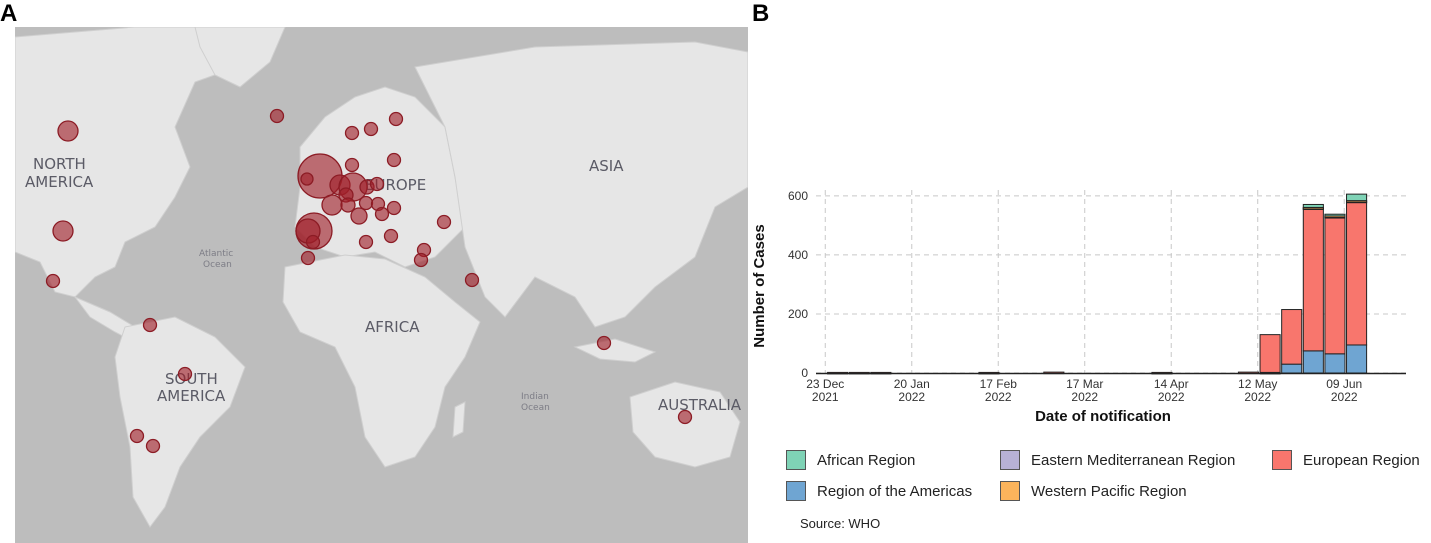  What do you see at coordinates (606, 166) in the screenshot?
I see `label-asia: ASIA` at bounding box center [606, 166].